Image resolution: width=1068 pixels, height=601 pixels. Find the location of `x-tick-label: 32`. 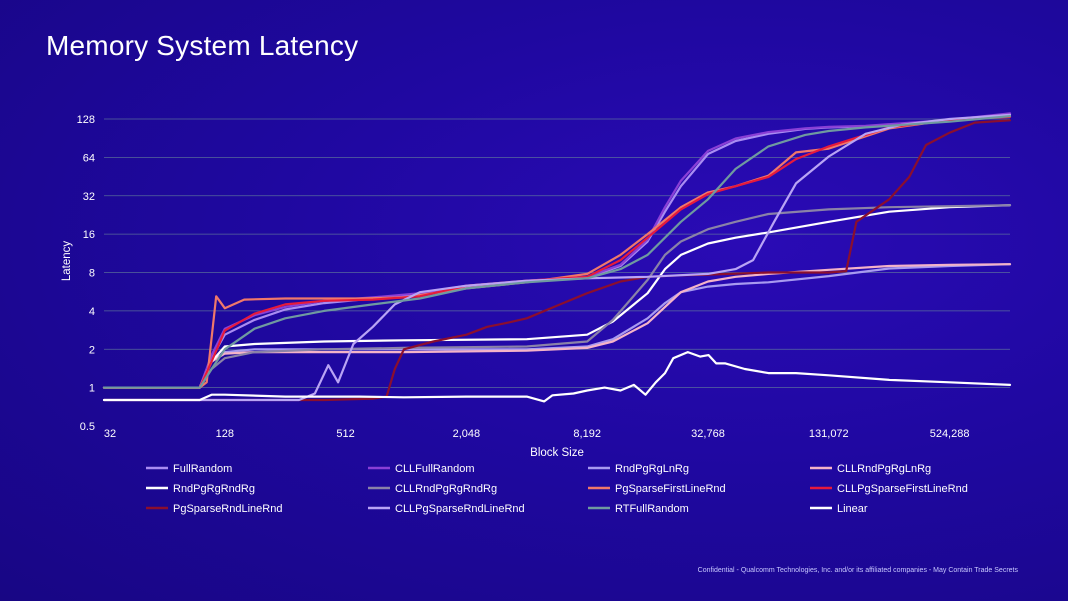

x-tick-label: 32 is located at coordinates (110, 434).